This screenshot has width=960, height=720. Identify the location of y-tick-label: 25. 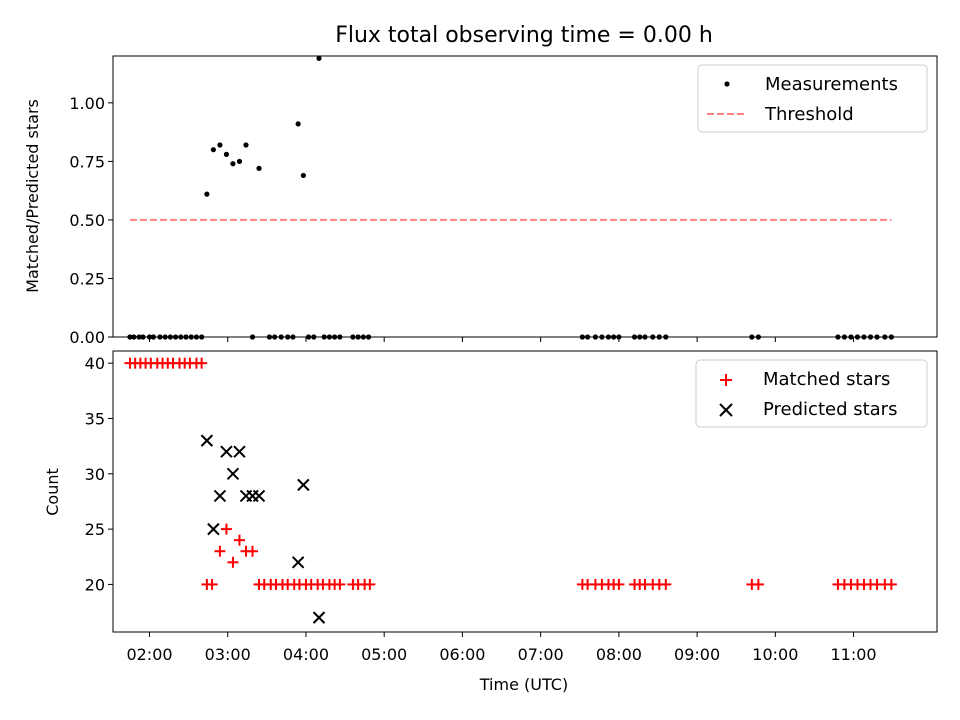
(95, 529).